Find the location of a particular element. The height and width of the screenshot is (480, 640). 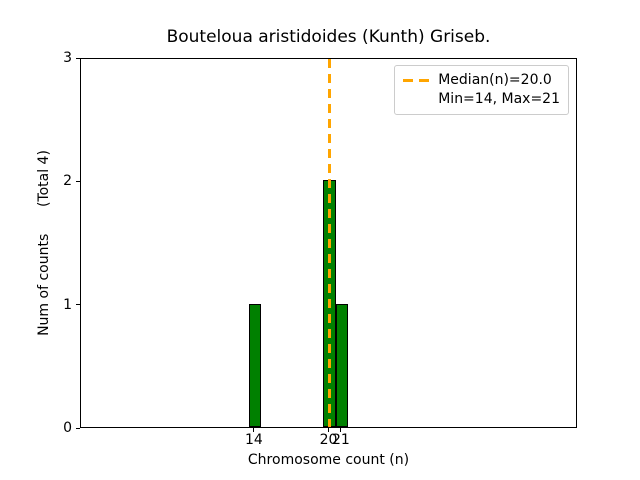

y-tick-label-1: 1 is located at coordinates (67, 304).